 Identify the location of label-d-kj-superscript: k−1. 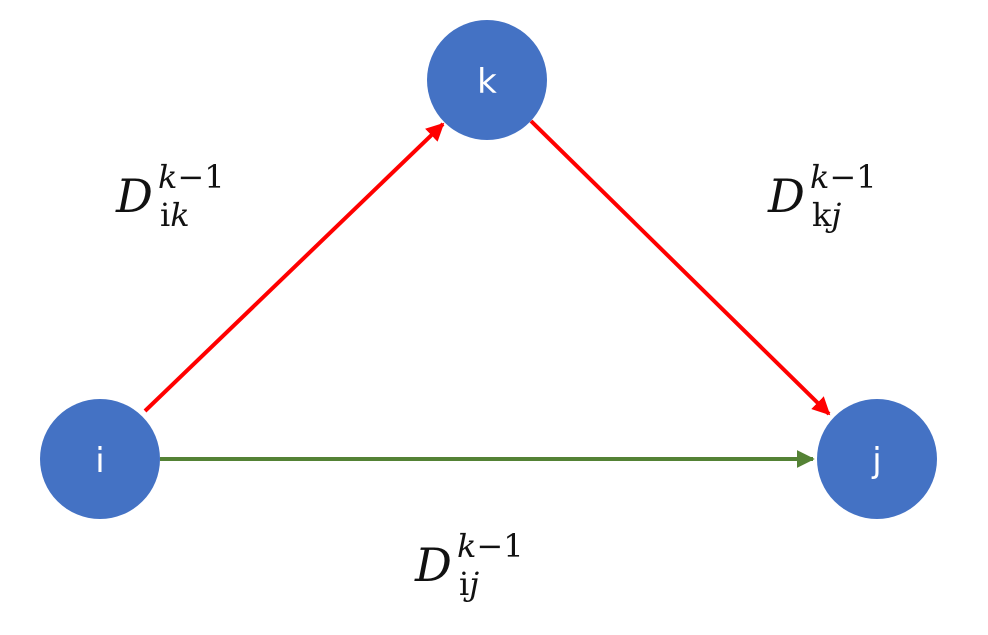
(843, 177).